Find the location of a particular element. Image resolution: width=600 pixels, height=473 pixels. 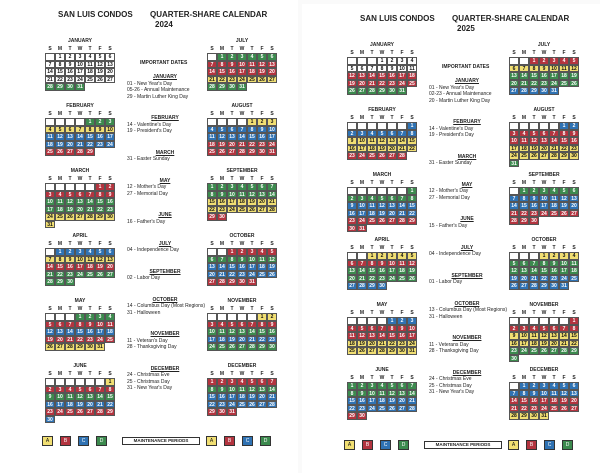

day-cell: 30 is located at coordinates (382, 286).